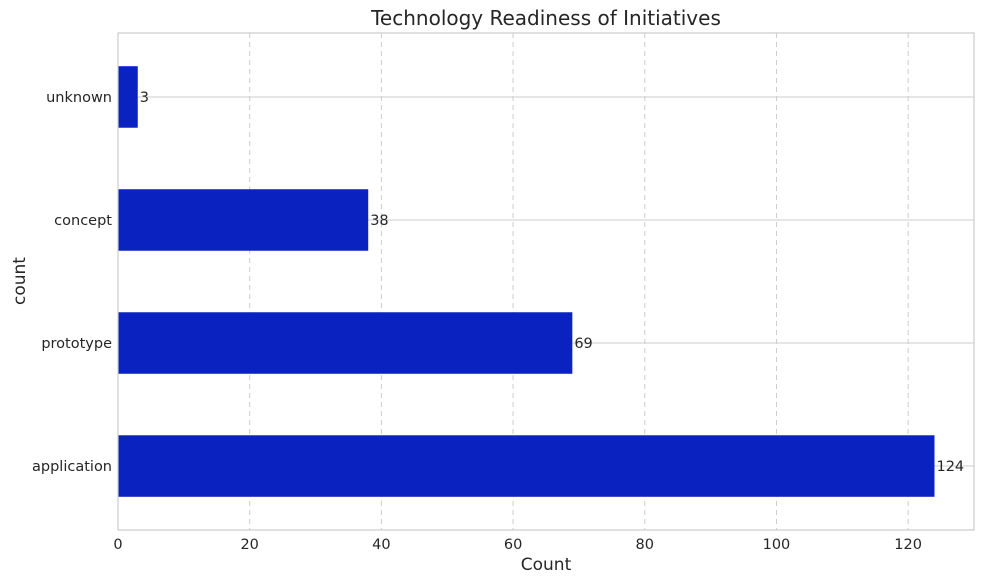  I want to click on data-label-application: 124, so click(950, 467).